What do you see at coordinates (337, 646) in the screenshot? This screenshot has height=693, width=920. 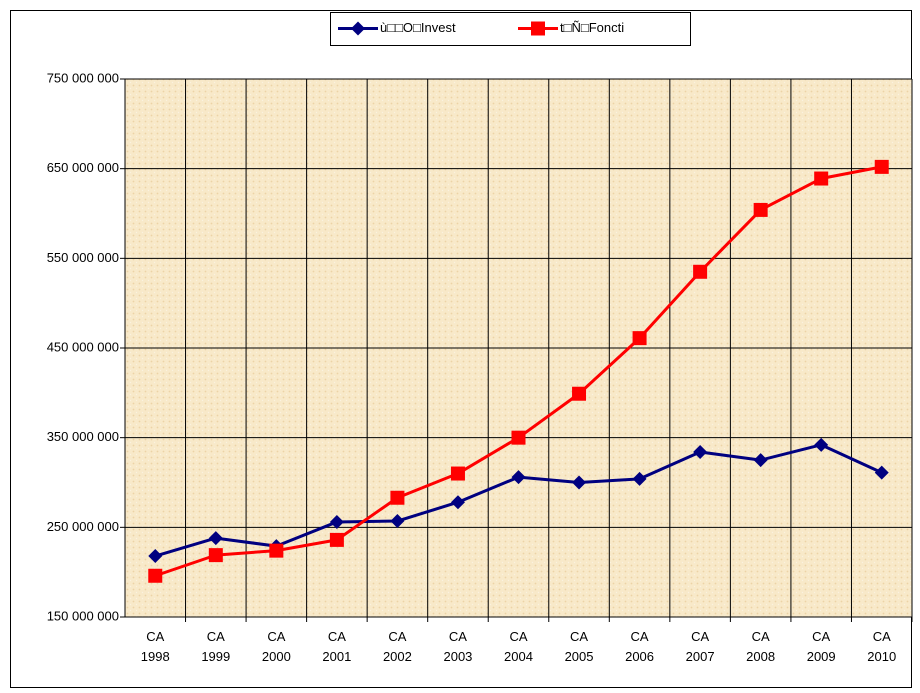 I see `x-tick-label: CA 2001` at bounding box center [337, 646].